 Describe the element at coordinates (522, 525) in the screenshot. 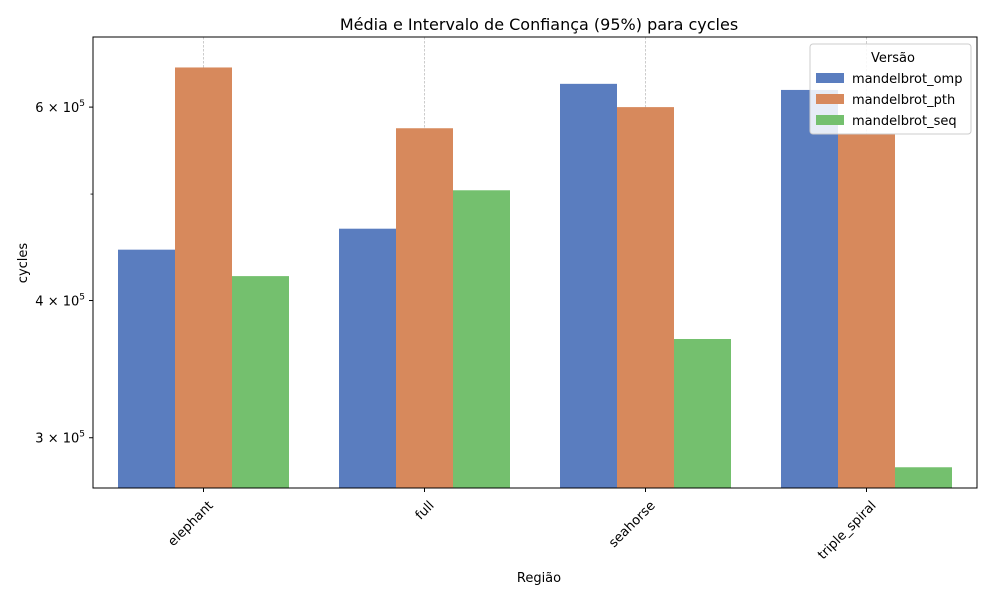

I see `x-axis: elephant full seahorse triple_spiral` at that location.